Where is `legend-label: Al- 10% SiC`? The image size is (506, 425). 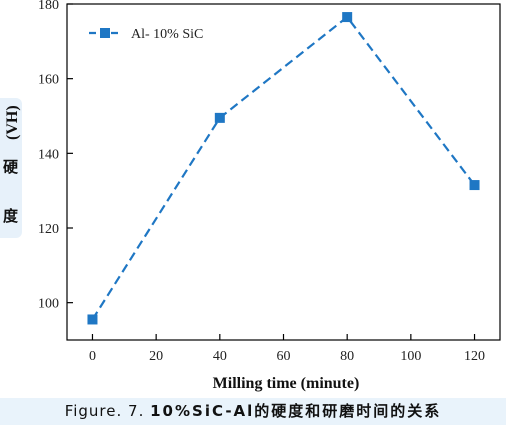
legend-label: Al- 10% SiC is located at coordinates (167, 34).